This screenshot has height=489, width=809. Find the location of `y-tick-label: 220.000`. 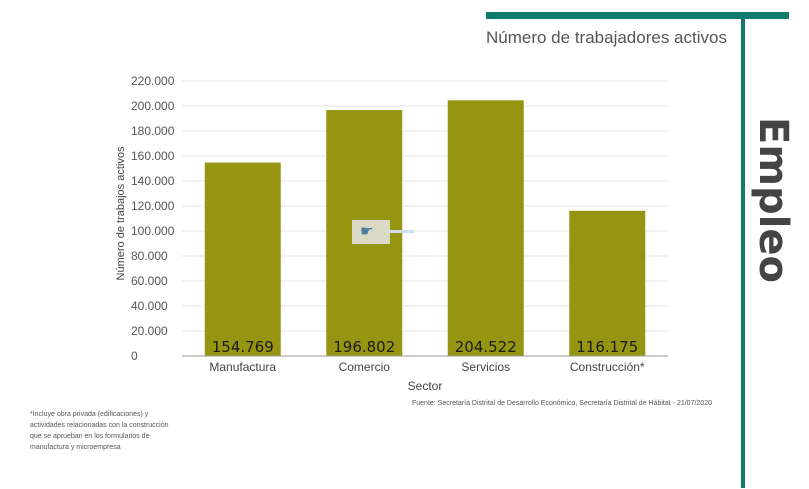

y-tick-label: 220.000 is located at coordinates (153, 81).